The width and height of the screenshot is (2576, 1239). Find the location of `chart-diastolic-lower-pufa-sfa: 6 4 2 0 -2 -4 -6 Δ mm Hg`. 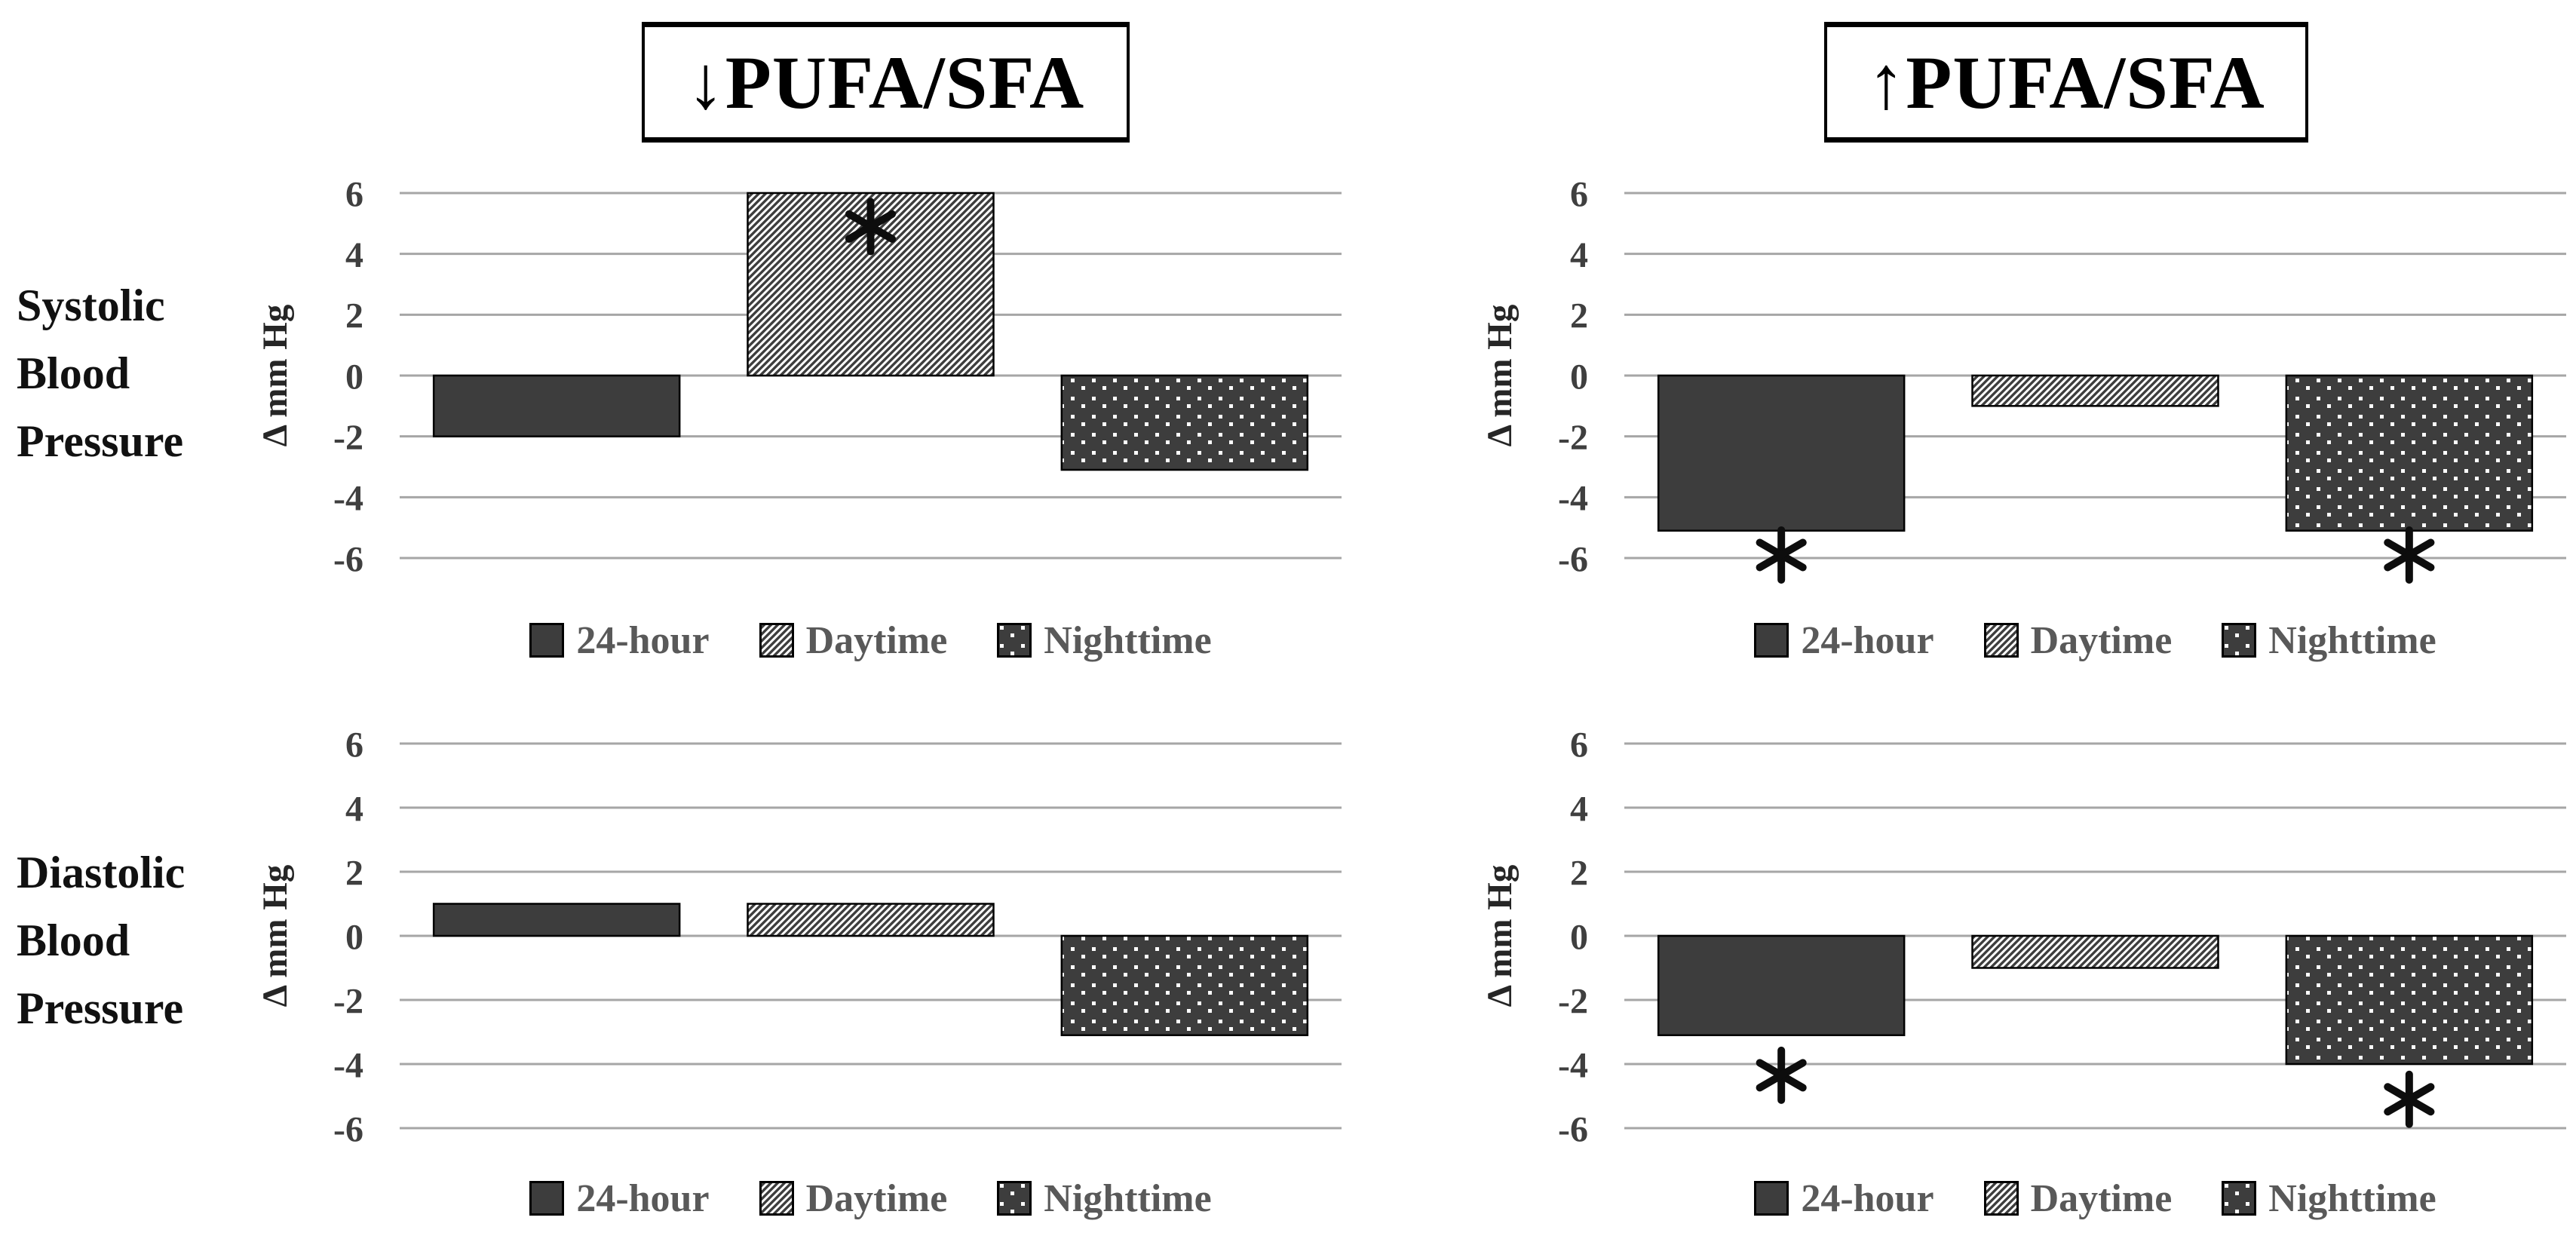

chart-diastolic-lower-pufa-sfa: 6 4 2 0 -2 -4 -6 Δ mm Hg is located at coordinates (799, 937).